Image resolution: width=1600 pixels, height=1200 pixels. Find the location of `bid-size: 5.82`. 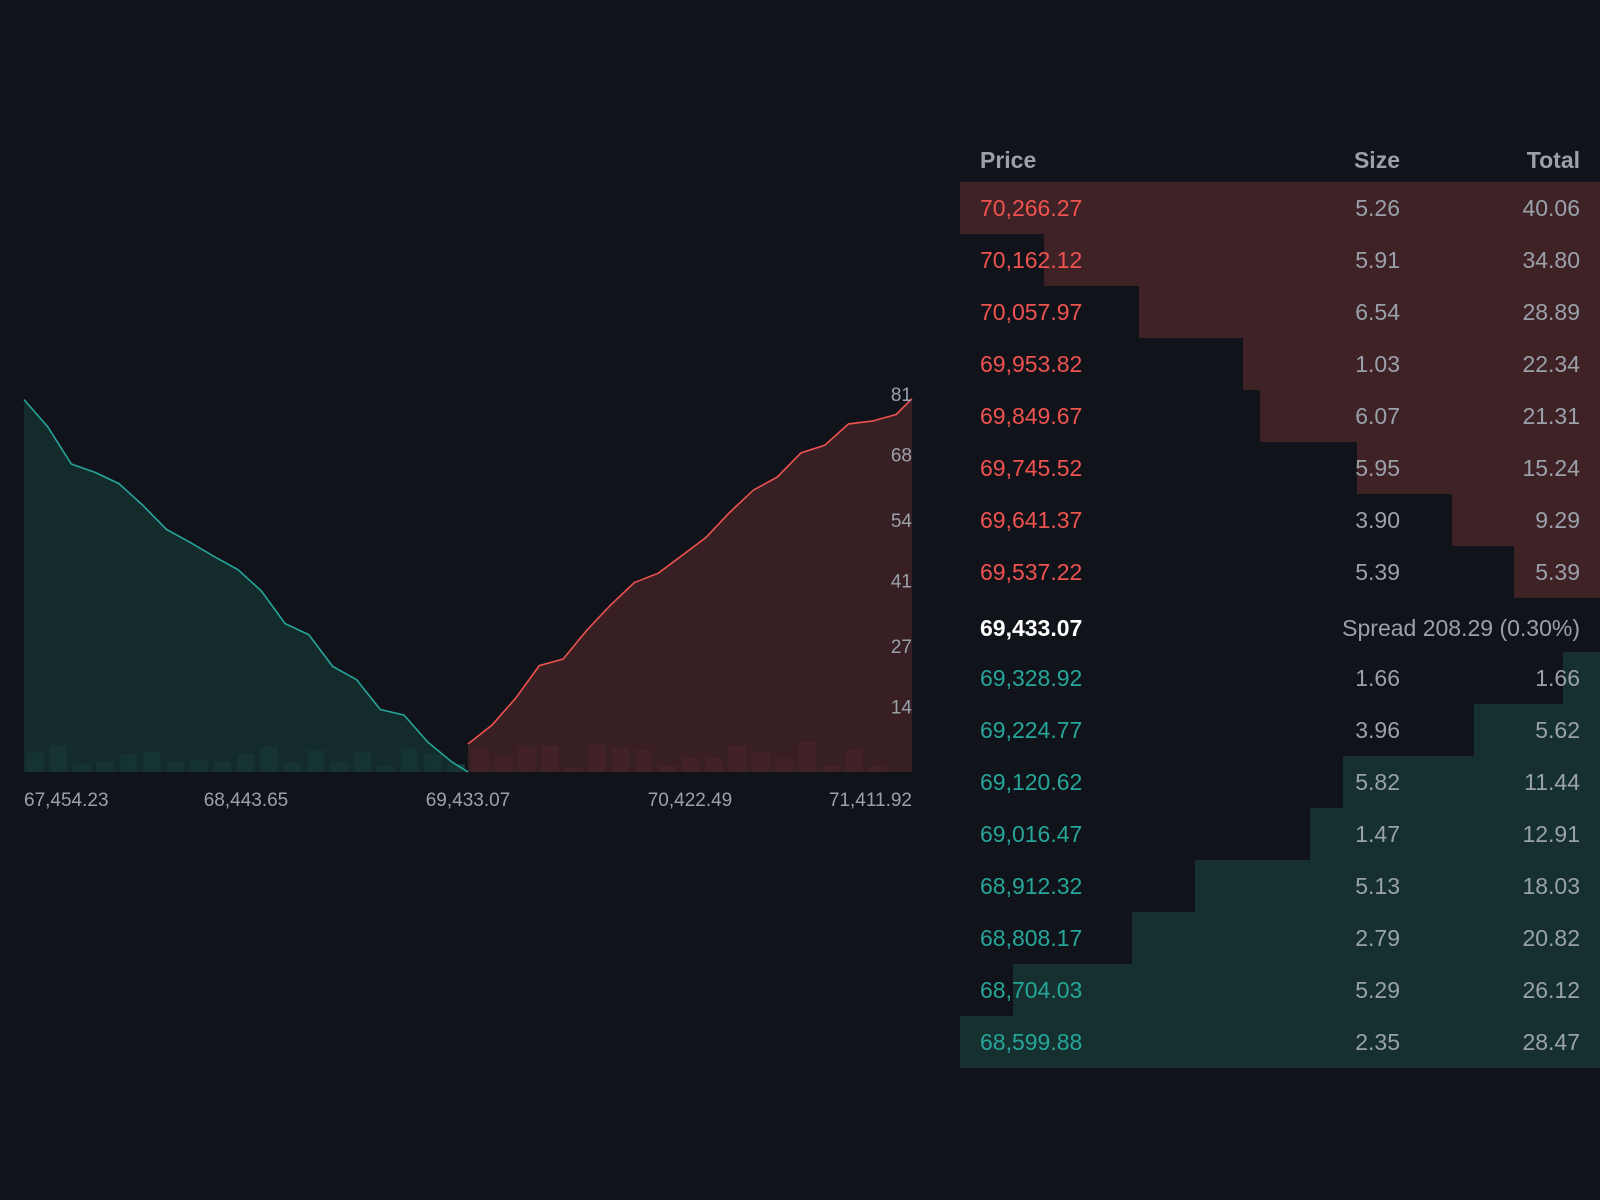

bid-size: 5.82 is located at coordinates (1377, 782).